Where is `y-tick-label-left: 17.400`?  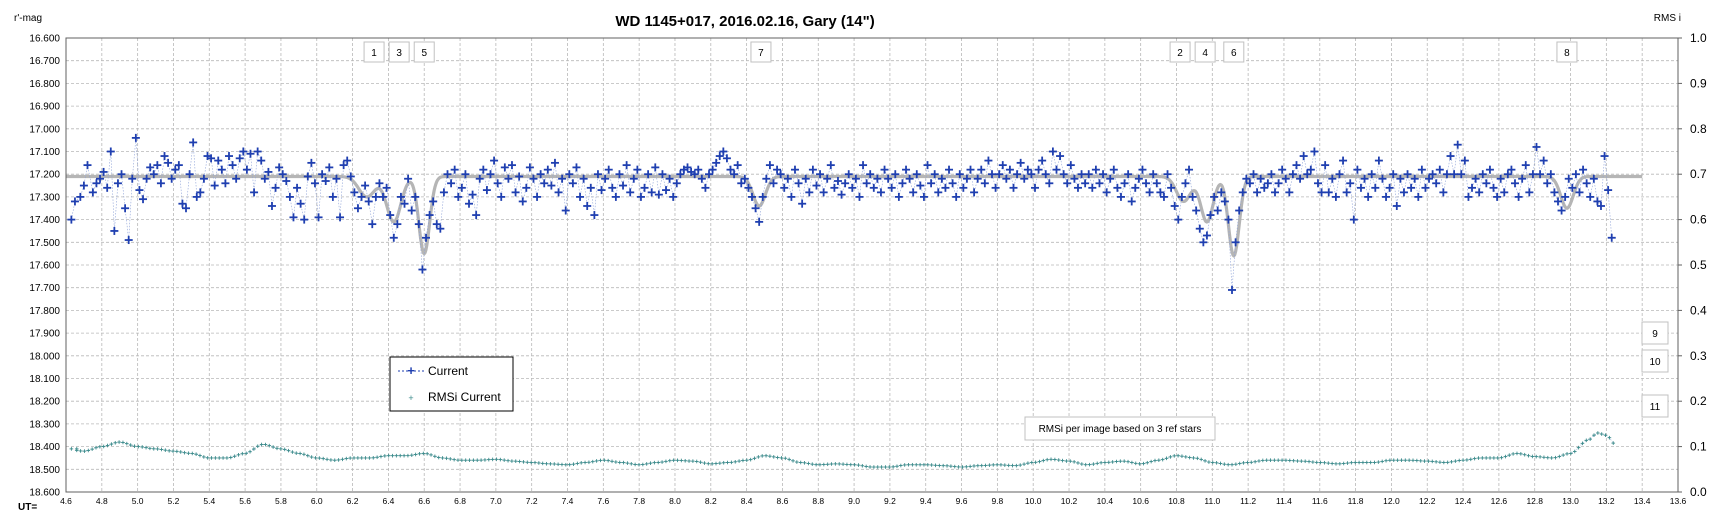 y-tick-label-left: 17.400 is located at coordinates (44, 220).